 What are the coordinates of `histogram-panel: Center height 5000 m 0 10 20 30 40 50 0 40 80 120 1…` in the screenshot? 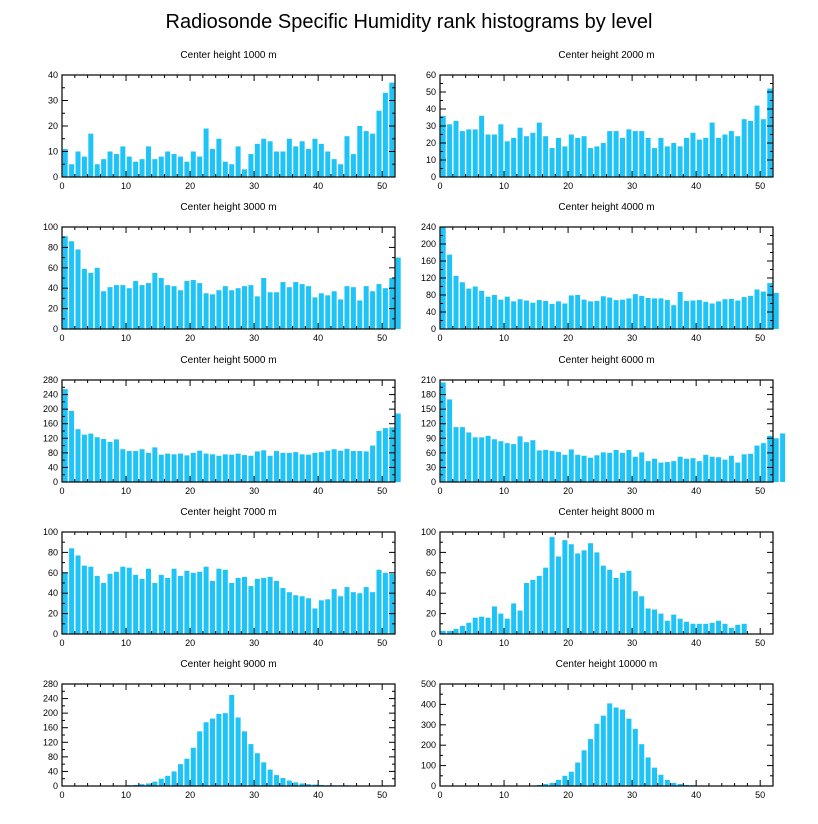 It's located at (222, 425).